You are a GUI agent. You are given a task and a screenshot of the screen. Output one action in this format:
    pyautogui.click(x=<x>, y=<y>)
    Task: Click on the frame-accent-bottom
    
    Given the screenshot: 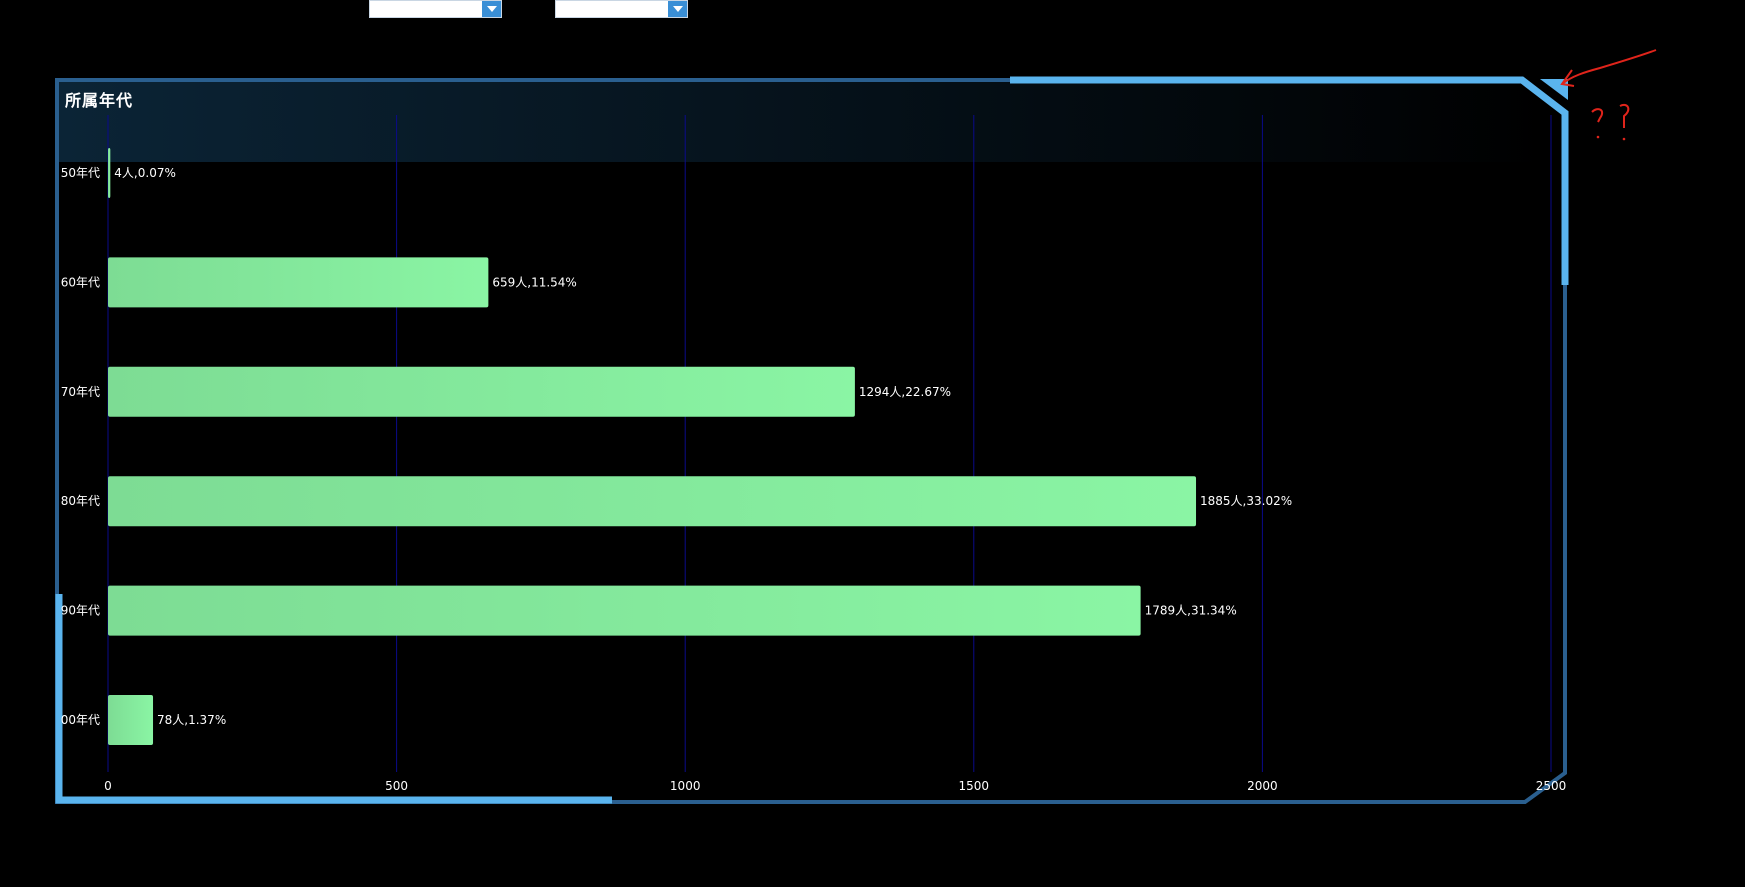 What is the action you would take?
    pyautogui.click(x=333, y=699)
    